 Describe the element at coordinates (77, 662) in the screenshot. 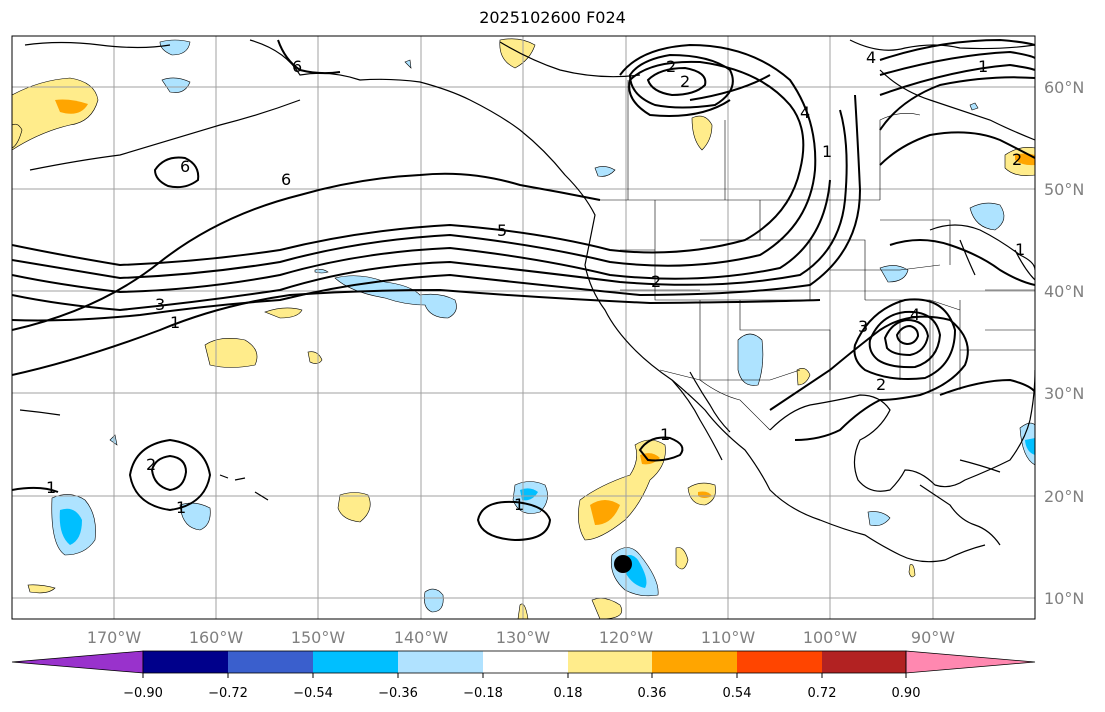

I see `colorbar-lower-extension` at that location.